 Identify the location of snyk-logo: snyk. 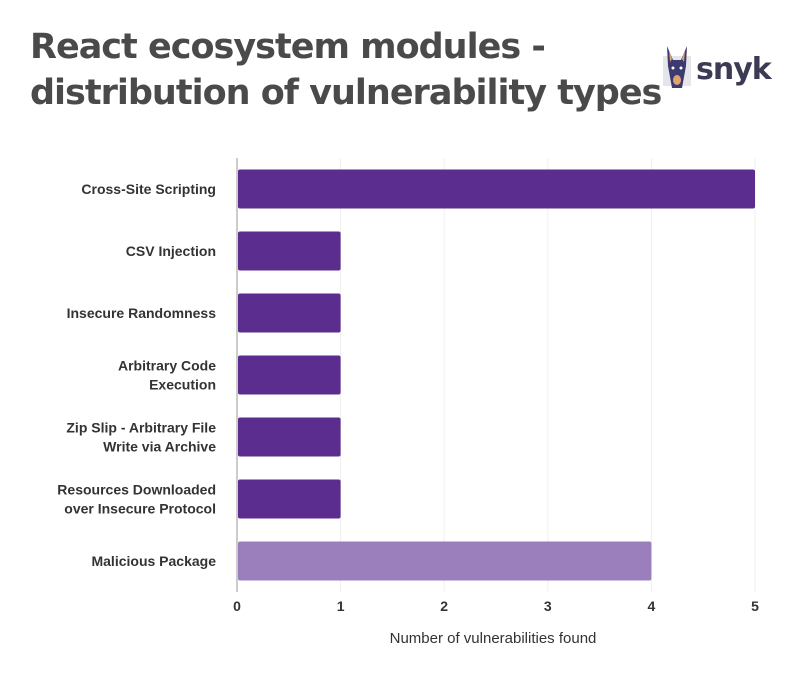
(717, 69).